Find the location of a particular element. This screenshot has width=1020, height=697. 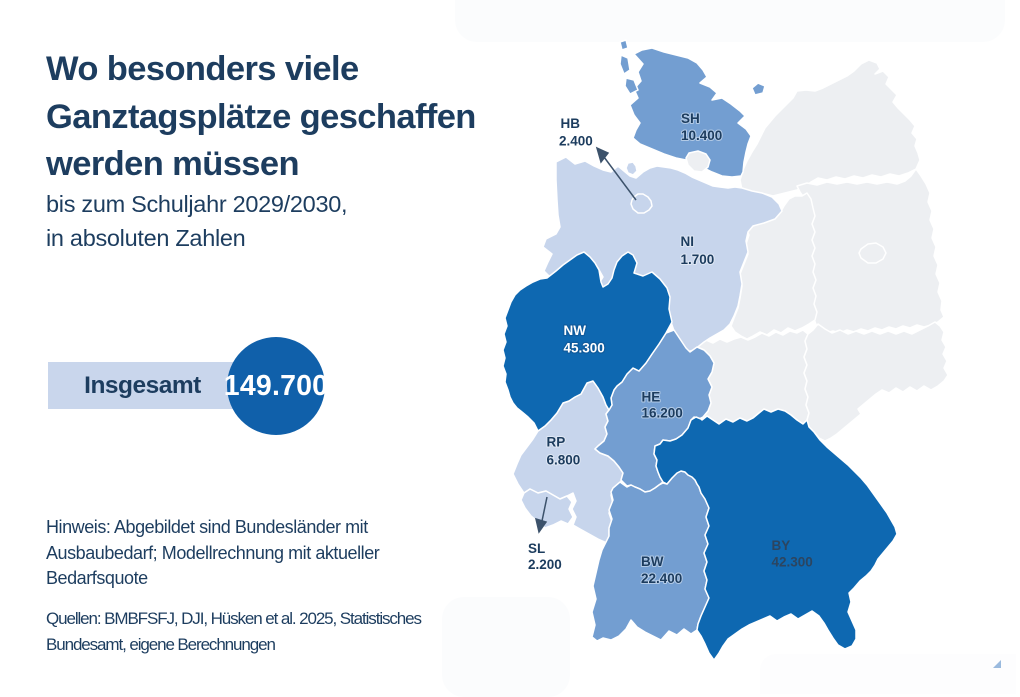

svg-text: BW is located at coordinates (652, 561).